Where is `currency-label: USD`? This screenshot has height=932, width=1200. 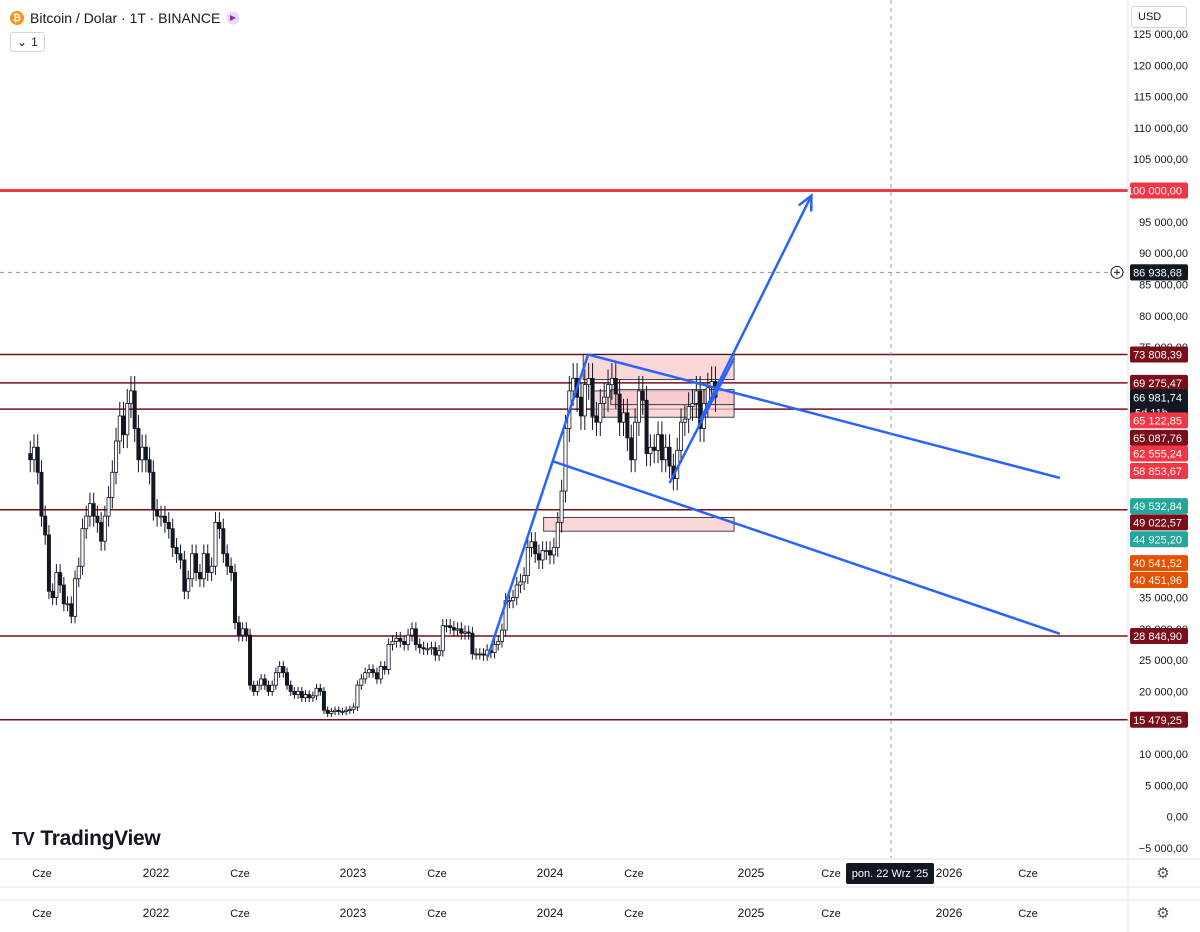 currency-label: USD is located at coordinates (1150, 17).